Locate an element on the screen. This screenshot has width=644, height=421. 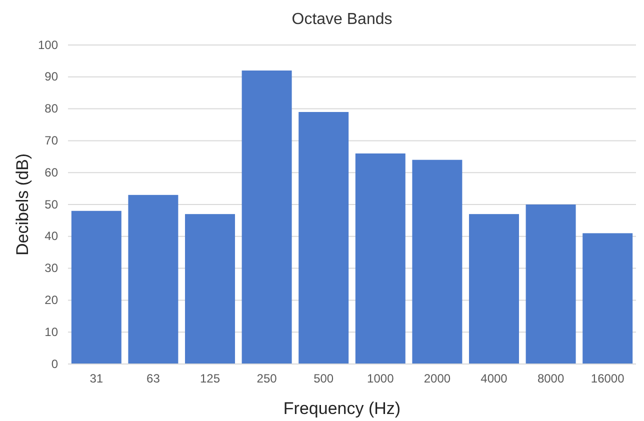
y-tick-label: 40 is located at coordinates (51, 236).